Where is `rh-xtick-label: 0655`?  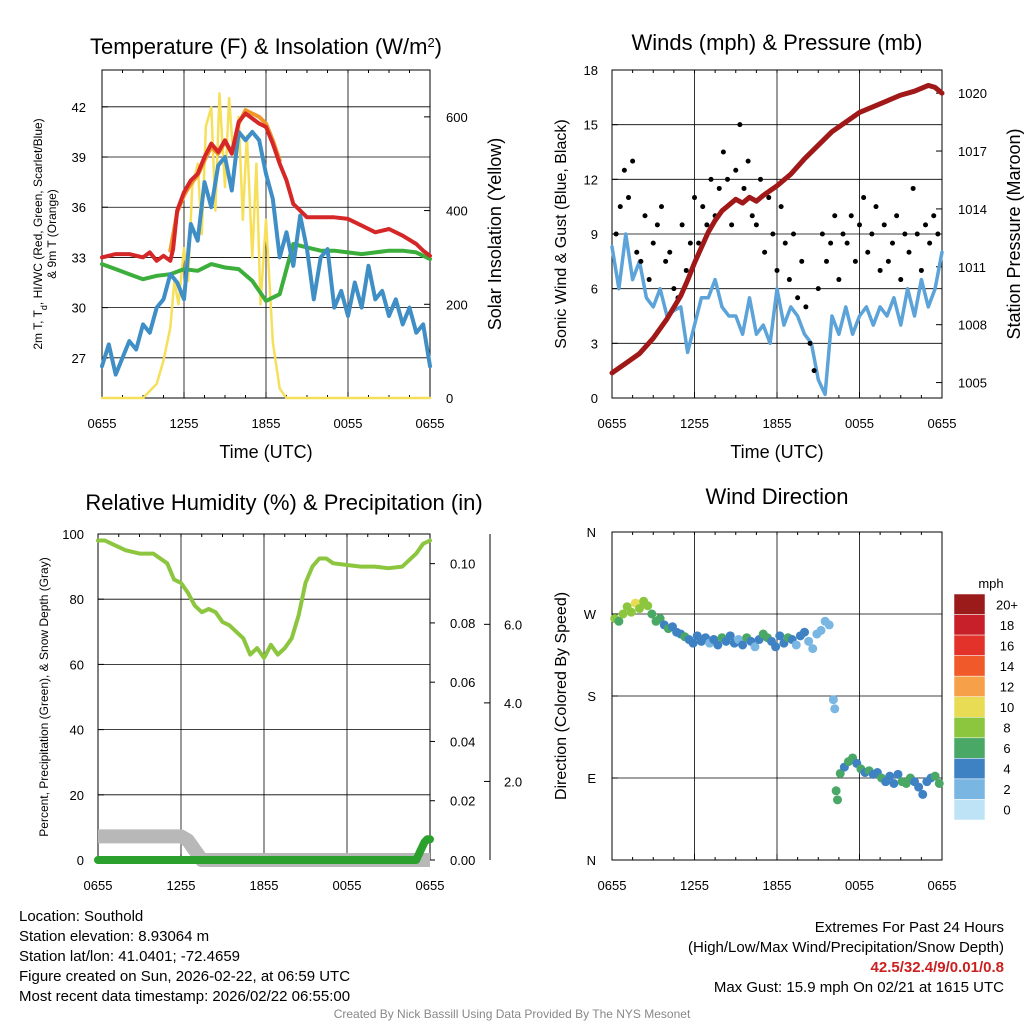
rh-xtick-label: 0655 is located at coordinates (430, 885).